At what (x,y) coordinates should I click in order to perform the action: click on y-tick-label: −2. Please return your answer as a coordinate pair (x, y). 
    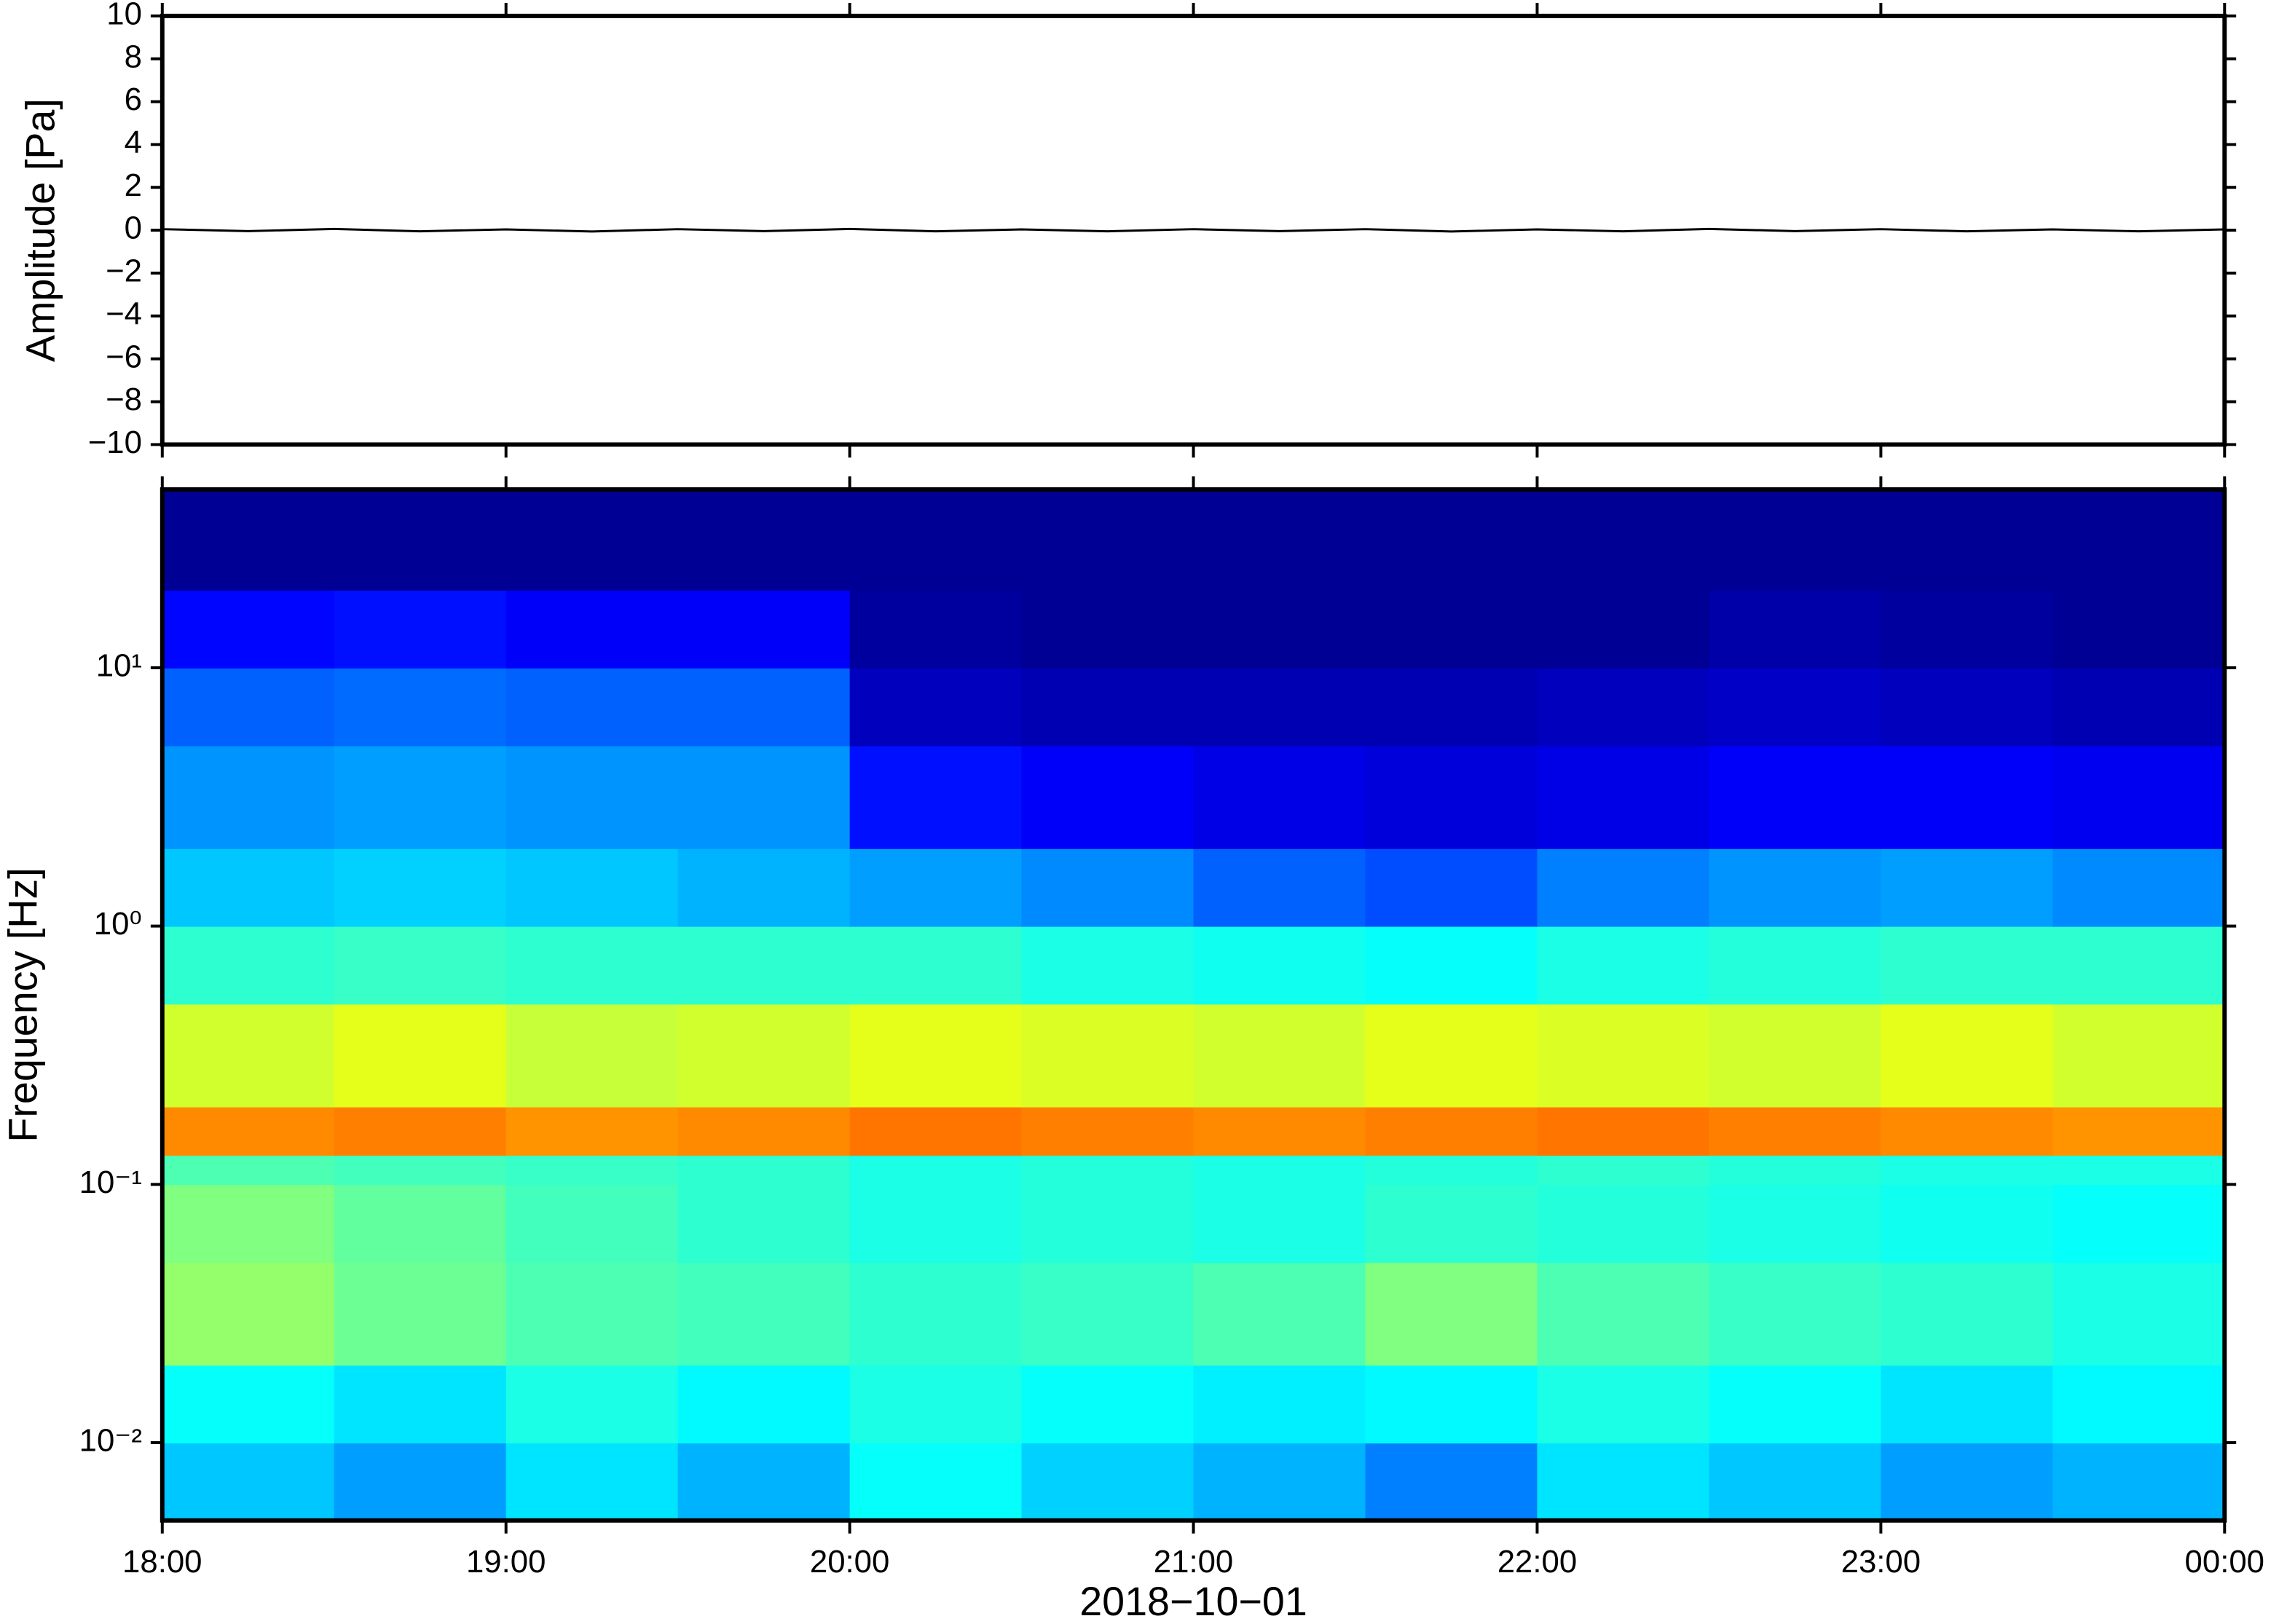
    Looking at the image, I should click on (124, 271).